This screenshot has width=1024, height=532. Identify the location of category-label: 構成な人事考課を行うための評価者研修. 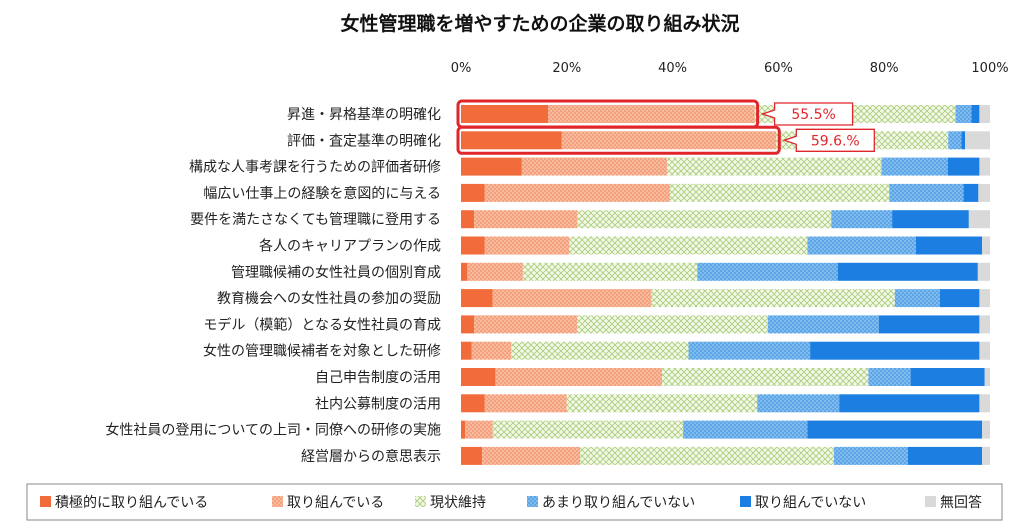
(315, 168).